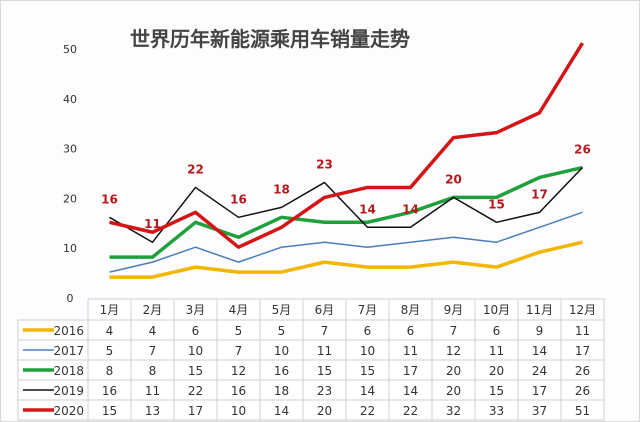  Describe the element at coordinates (325, 310) in the screenshot. I see `x-tick-label: 6月` at that location.